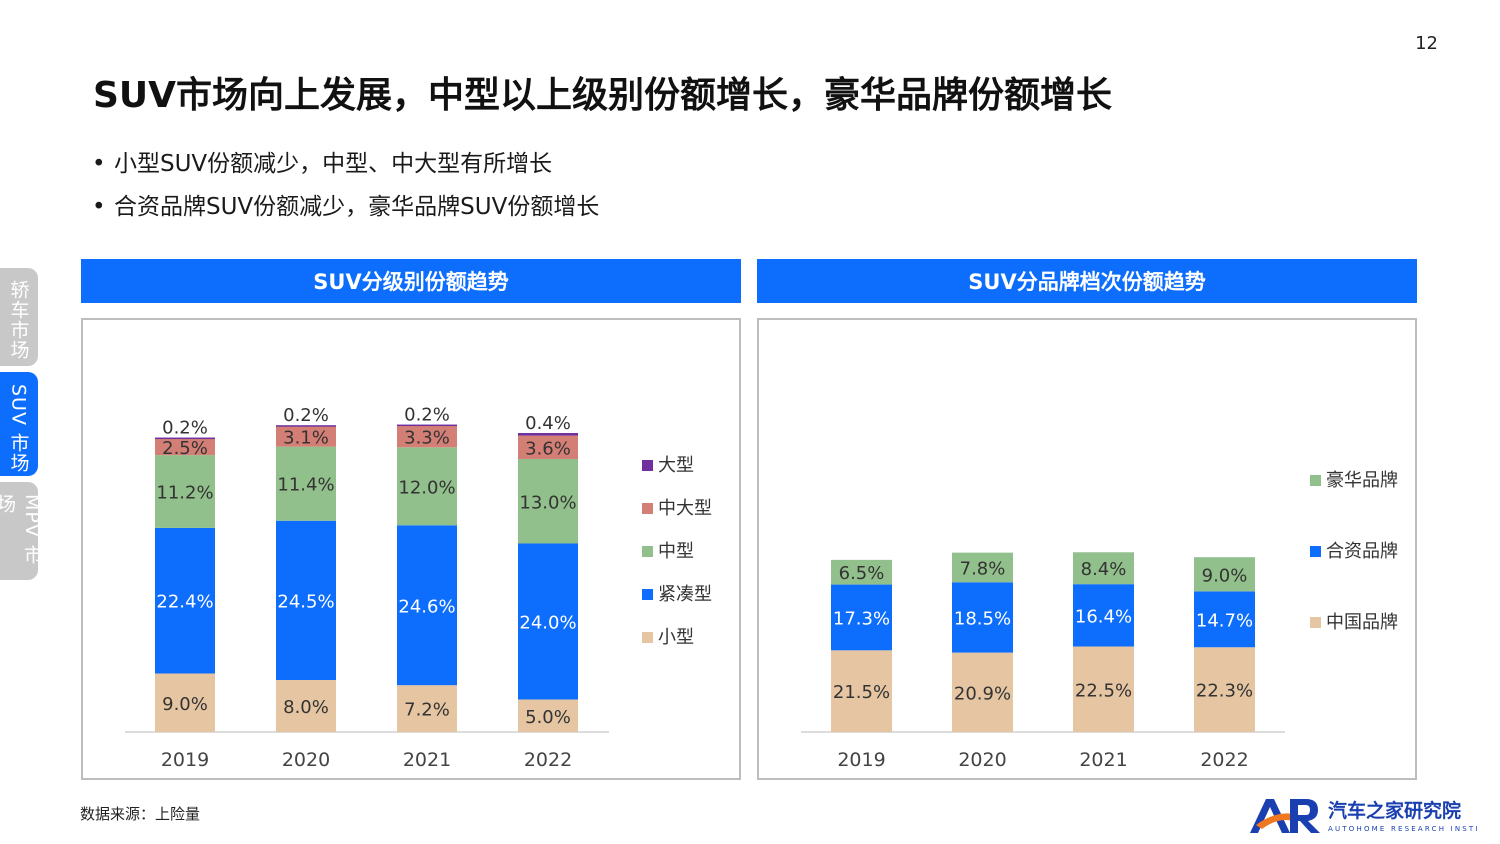  I want to click on bullet-text: 合资品牌SUV份额减少，豪华品牌SUV份额增长, so click(357, 207).